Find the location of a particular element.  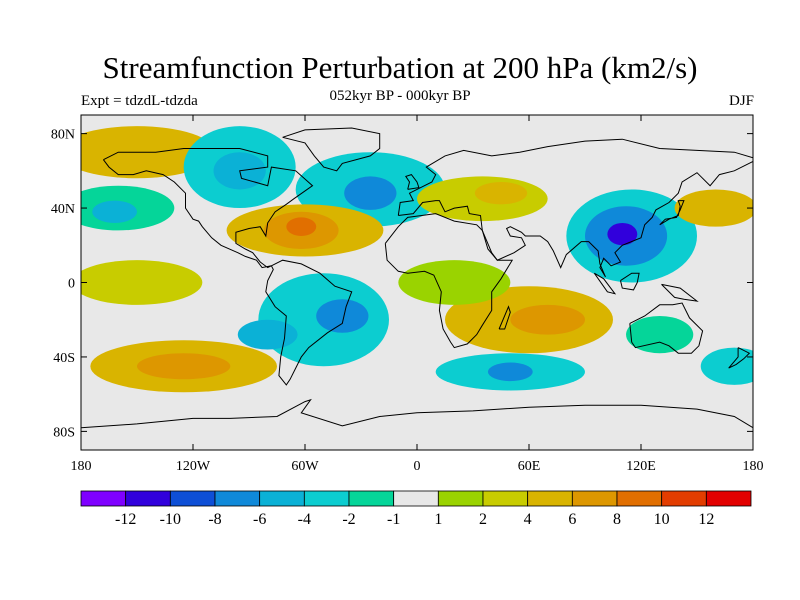

anomaly-sw-pacific-low is located at coordinates (726, 366).